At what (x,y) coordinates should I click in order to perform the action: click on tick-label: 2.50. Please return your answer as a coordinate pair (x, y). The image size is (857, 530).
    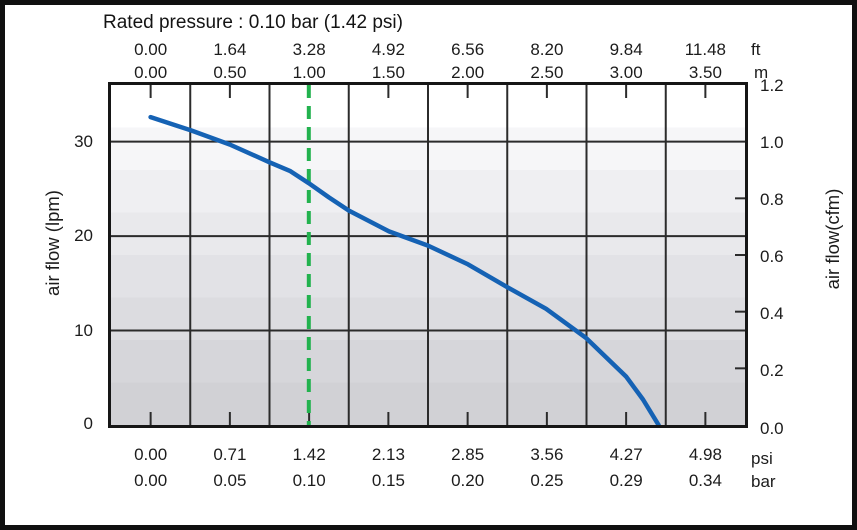
    Looking at the image, I should click on (547, 72).